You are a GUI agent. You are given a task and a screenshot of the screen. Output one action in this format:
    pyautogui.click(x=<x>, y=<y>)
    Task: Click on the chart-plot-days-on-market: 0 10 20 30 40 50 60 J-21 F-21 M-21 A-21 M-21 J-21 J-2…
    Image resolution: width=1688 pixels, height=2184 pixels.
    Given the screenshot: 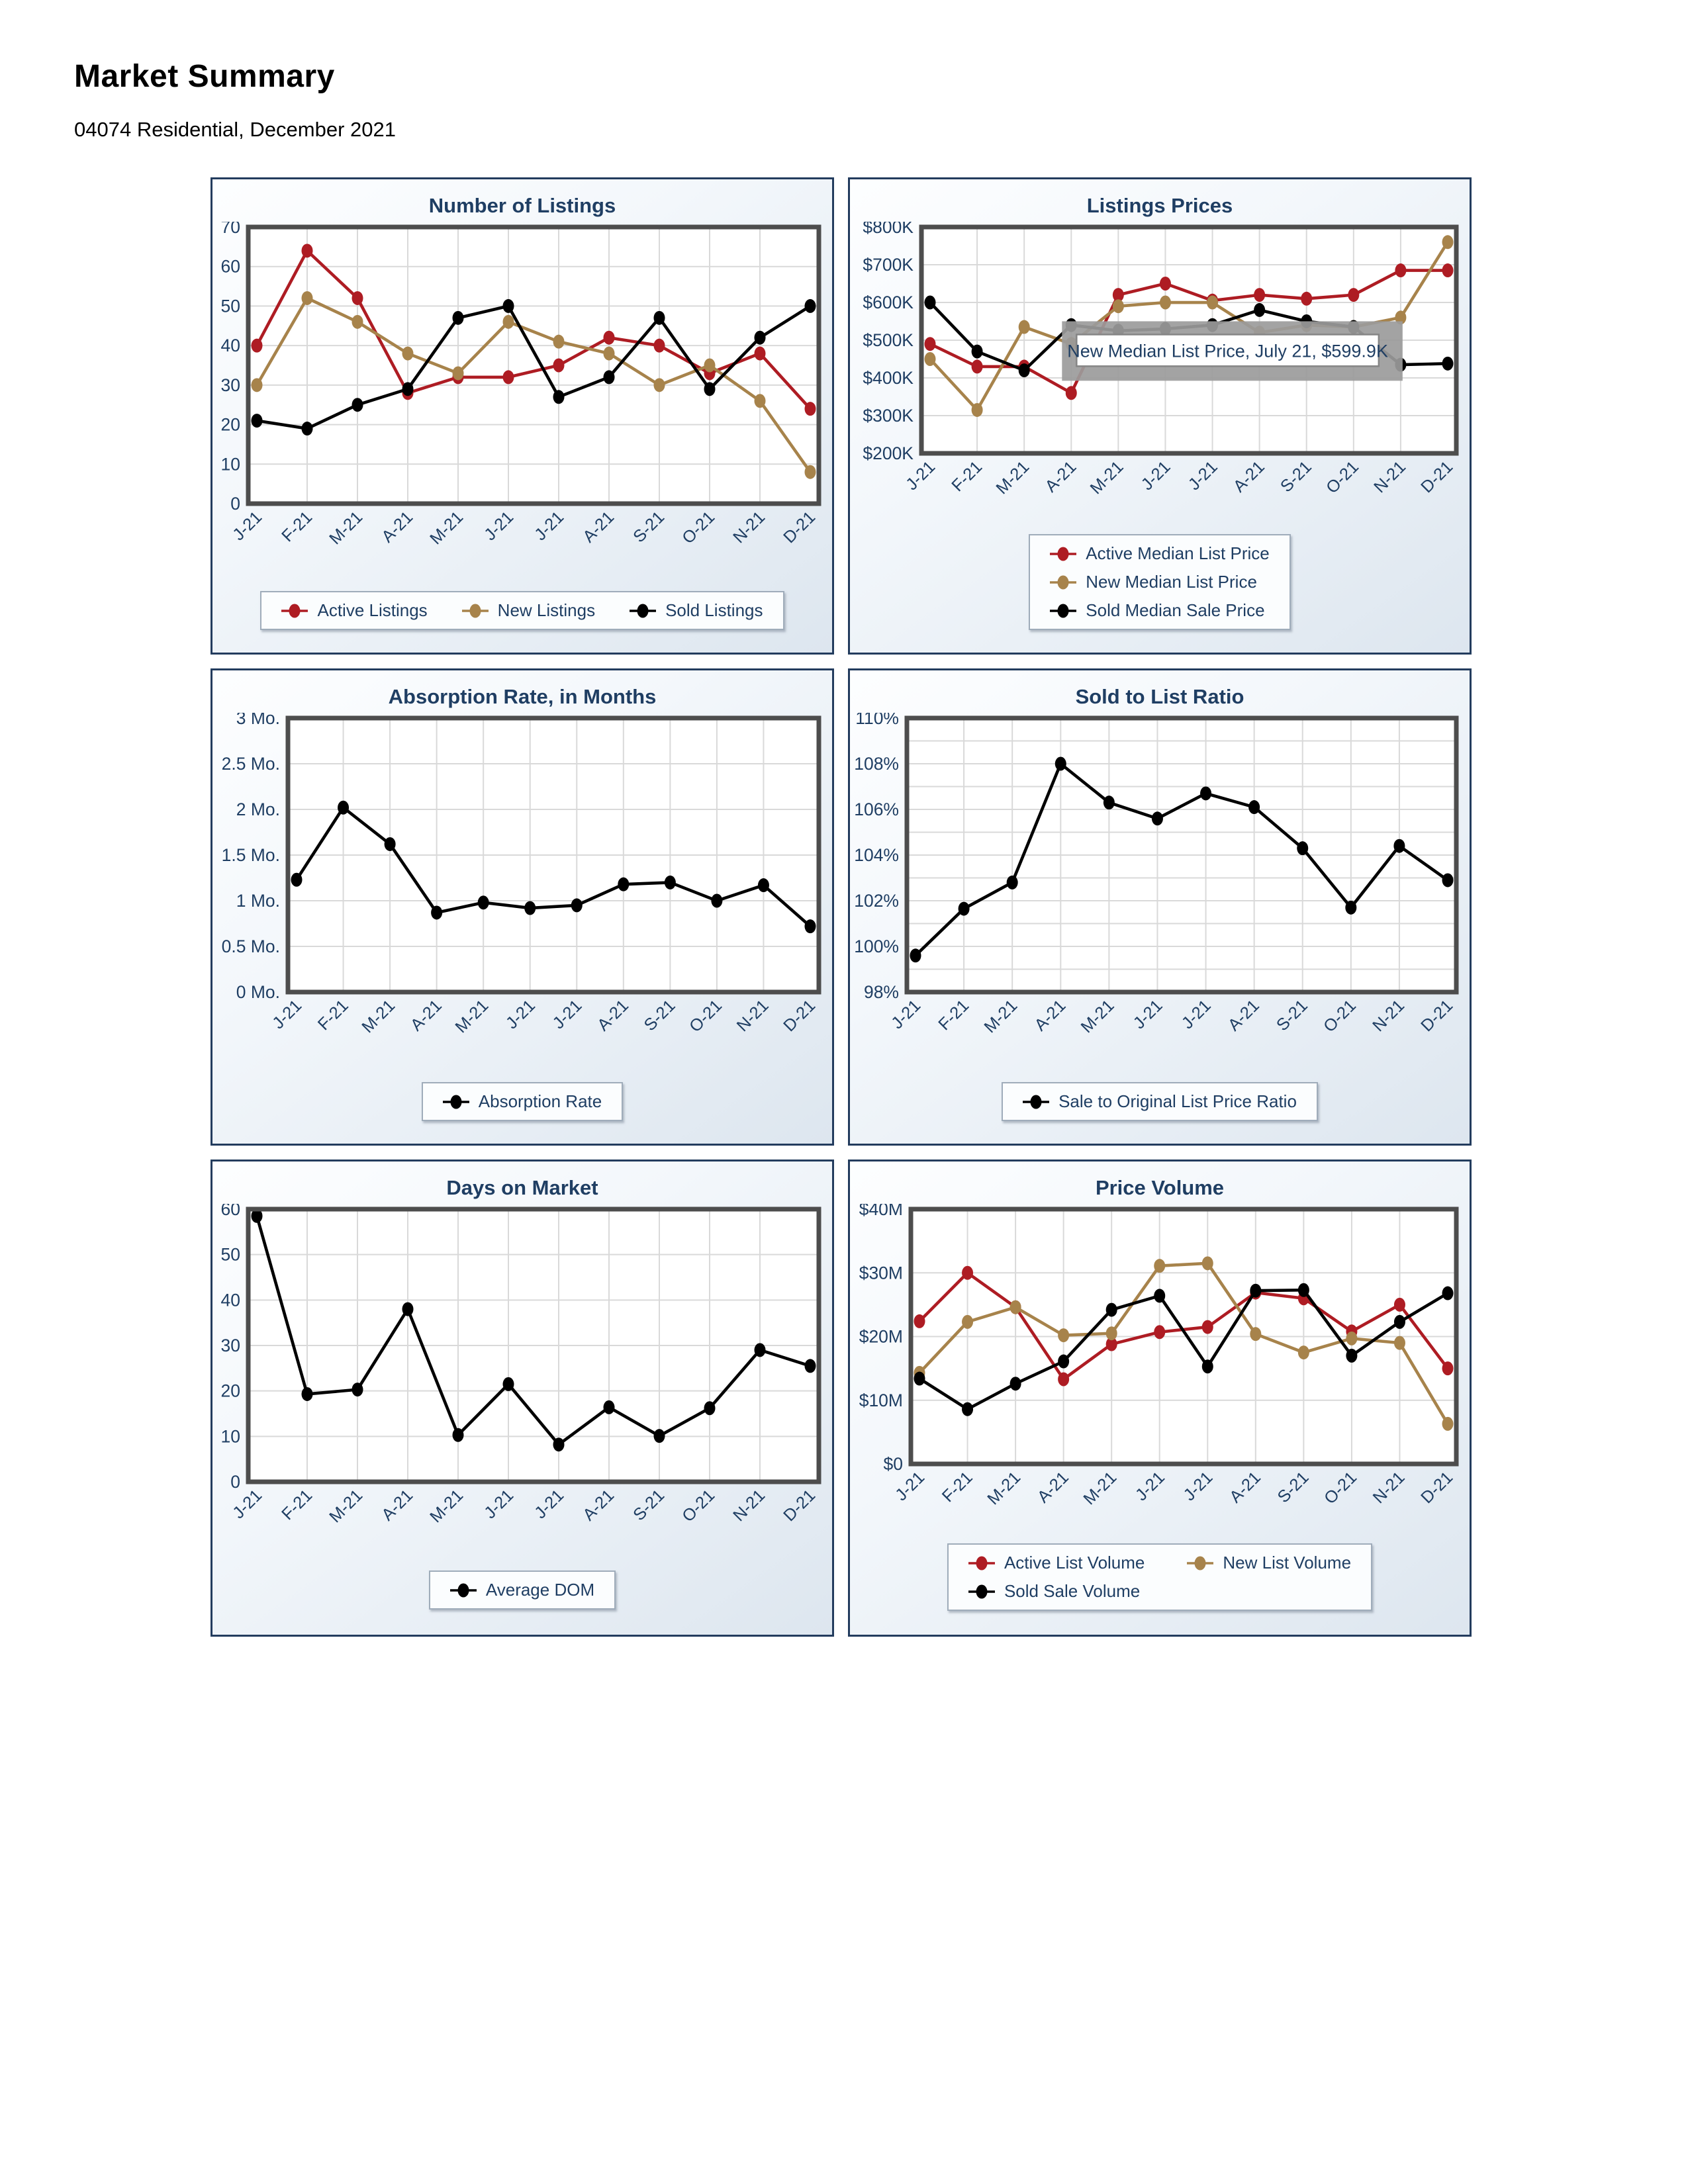 What is the action you would take?
    pyautogui.click(x=522, y=1377)
    